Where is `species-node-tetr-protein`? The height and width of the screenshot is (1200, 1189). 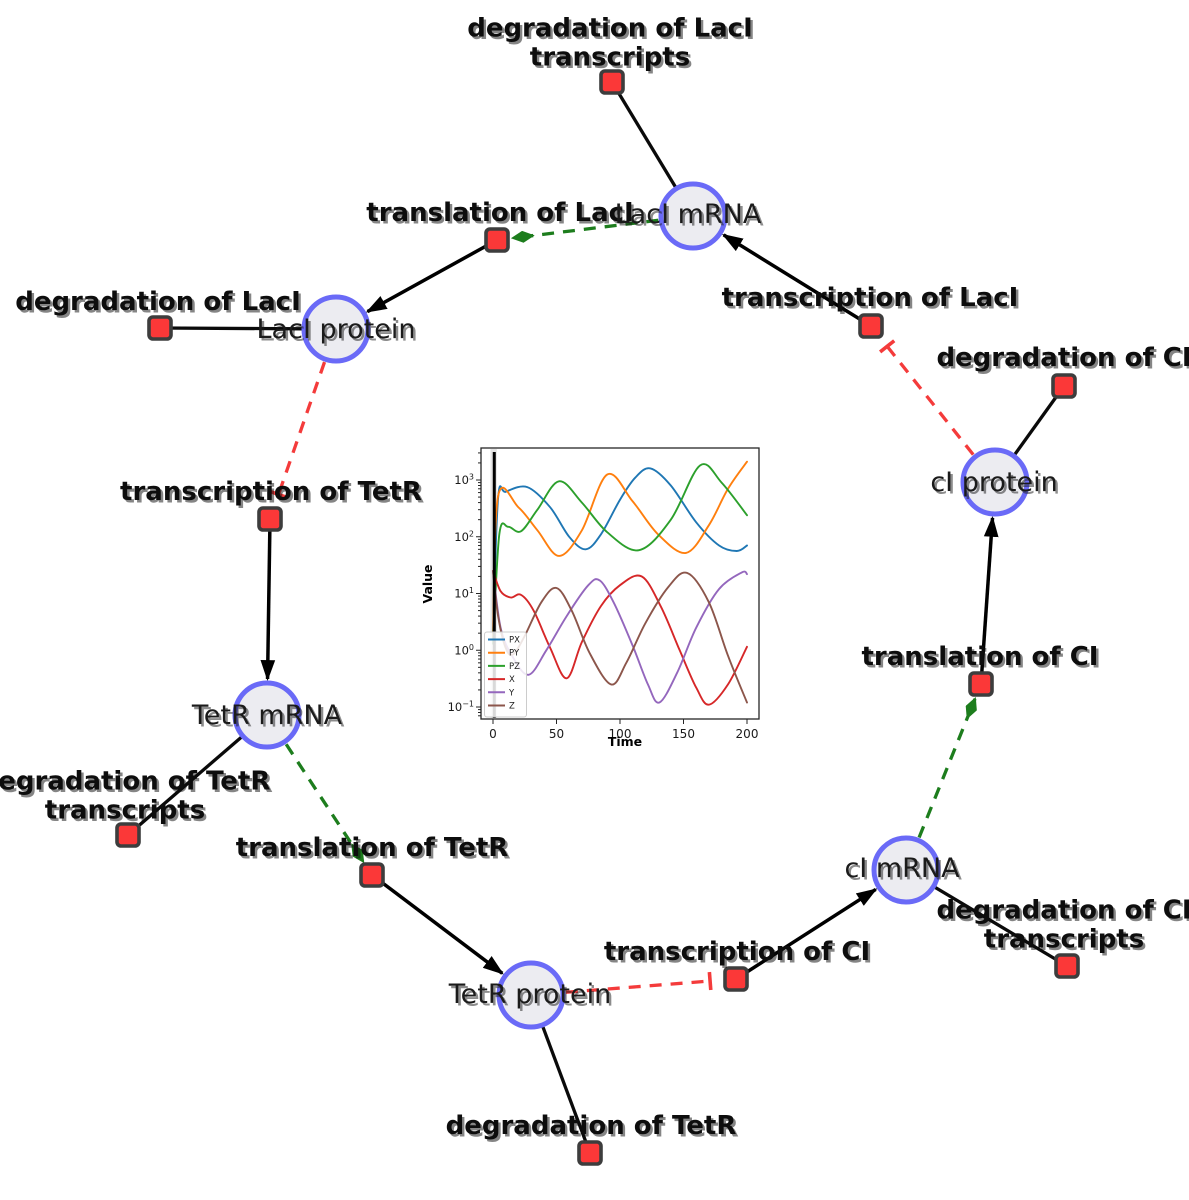
species-node-tetr-protein is located at coordinates (531, 995).